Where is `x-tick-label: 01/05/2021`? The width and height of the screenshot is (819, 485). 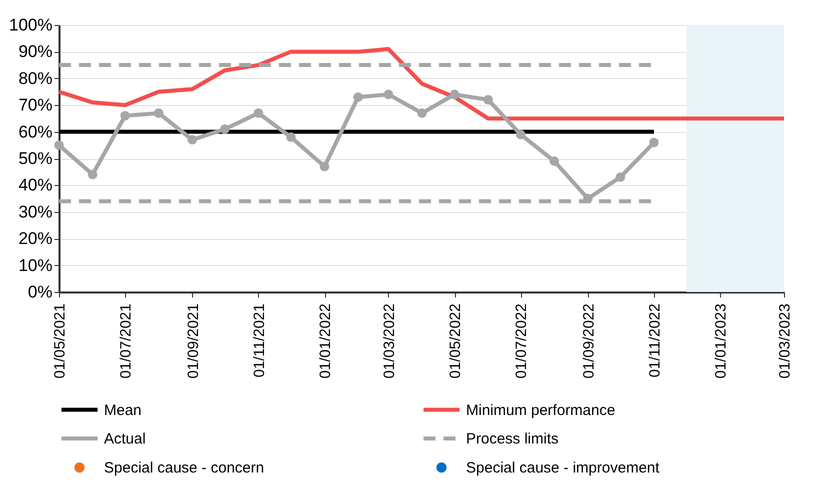
x-tick-label: 01/05/2021 is located at coordinates (60, 341).